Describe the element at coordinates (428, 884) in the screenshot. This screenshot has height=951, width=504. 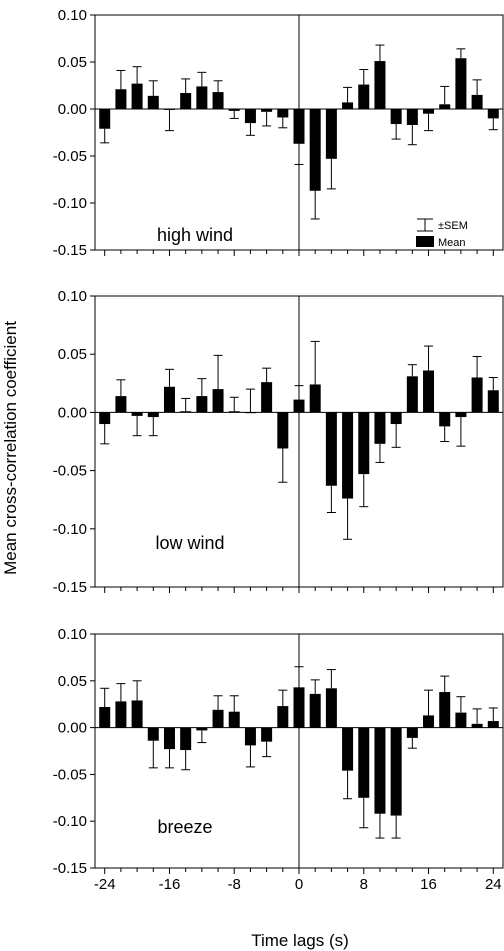
I see `x-tick-label: 16` at that location.